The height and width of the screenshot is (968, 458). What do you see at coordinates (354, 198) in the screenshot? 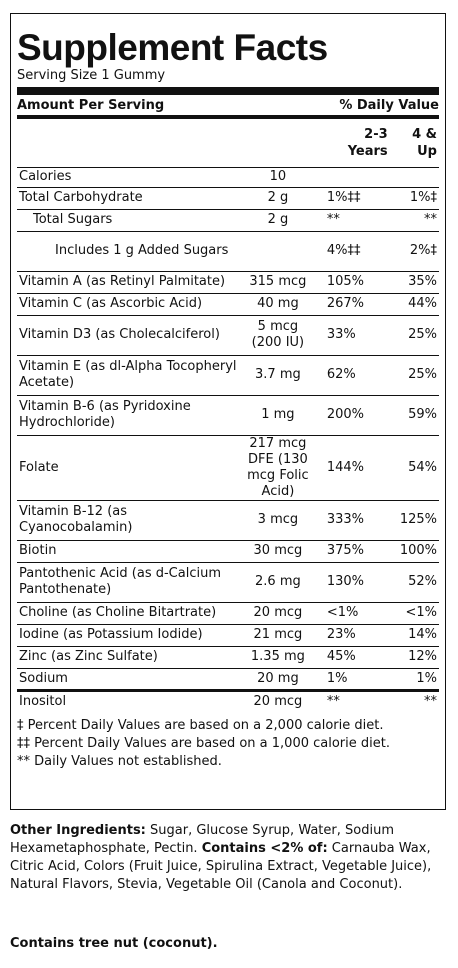
I see `dv-2-3-years: 1%‡‡` at bounding box center [354, 198].